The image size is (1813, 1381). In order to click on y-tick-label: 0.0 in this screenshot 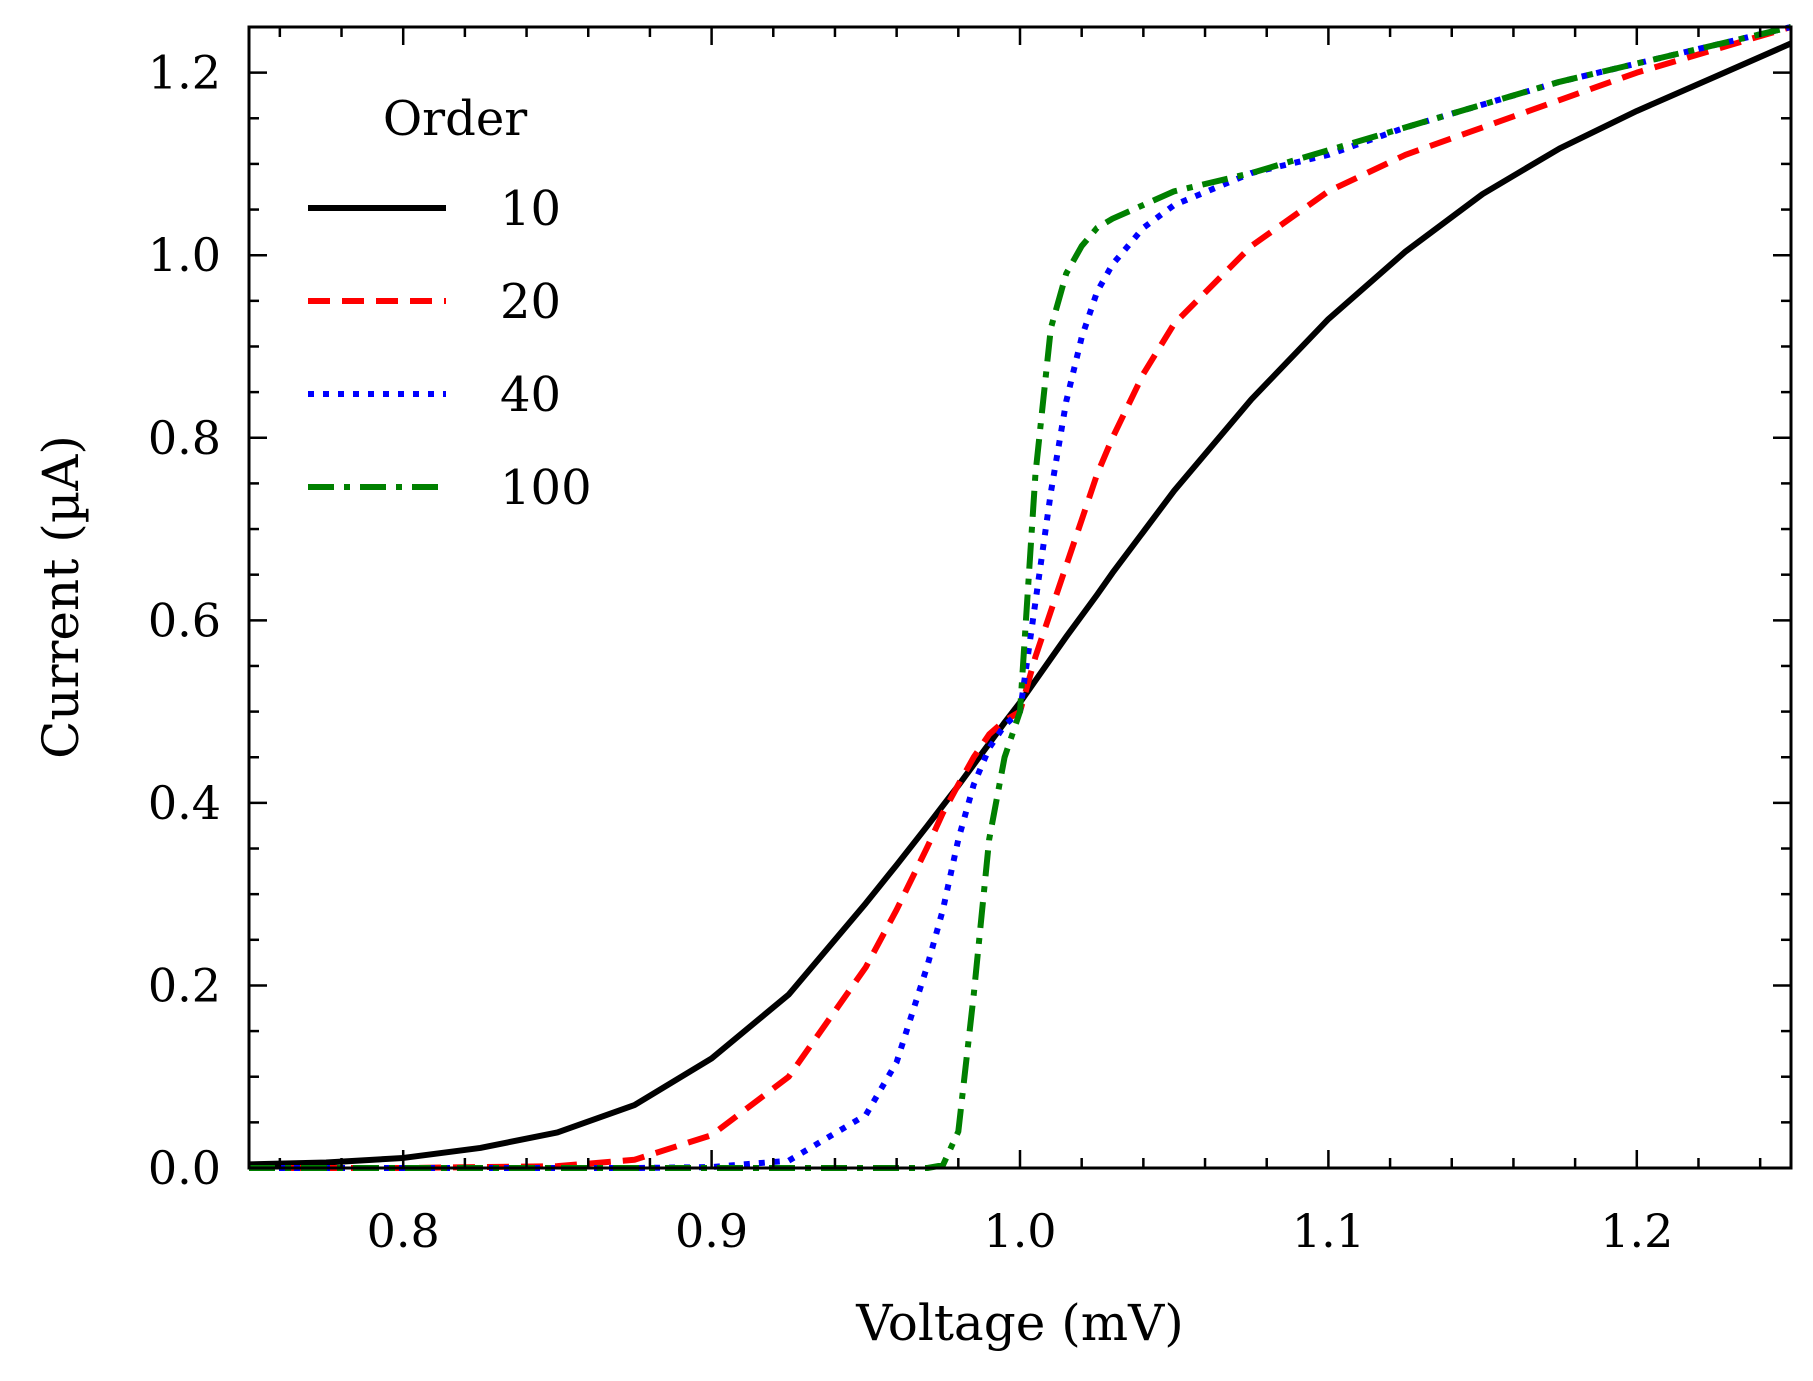, I will do `click(184, 1168)`.